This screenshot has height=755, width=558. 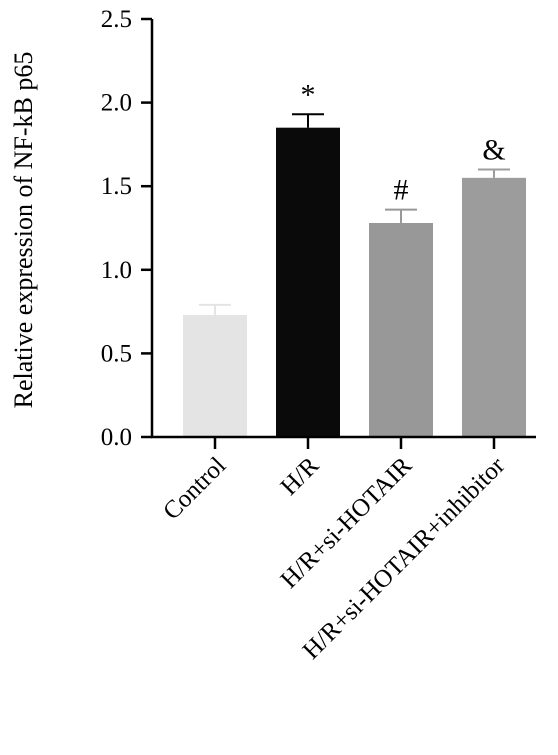 What do you see at coordinates (194, 488) in the screenshot?
I see `x-tick-label: Control` at bounding box center [194, 488].